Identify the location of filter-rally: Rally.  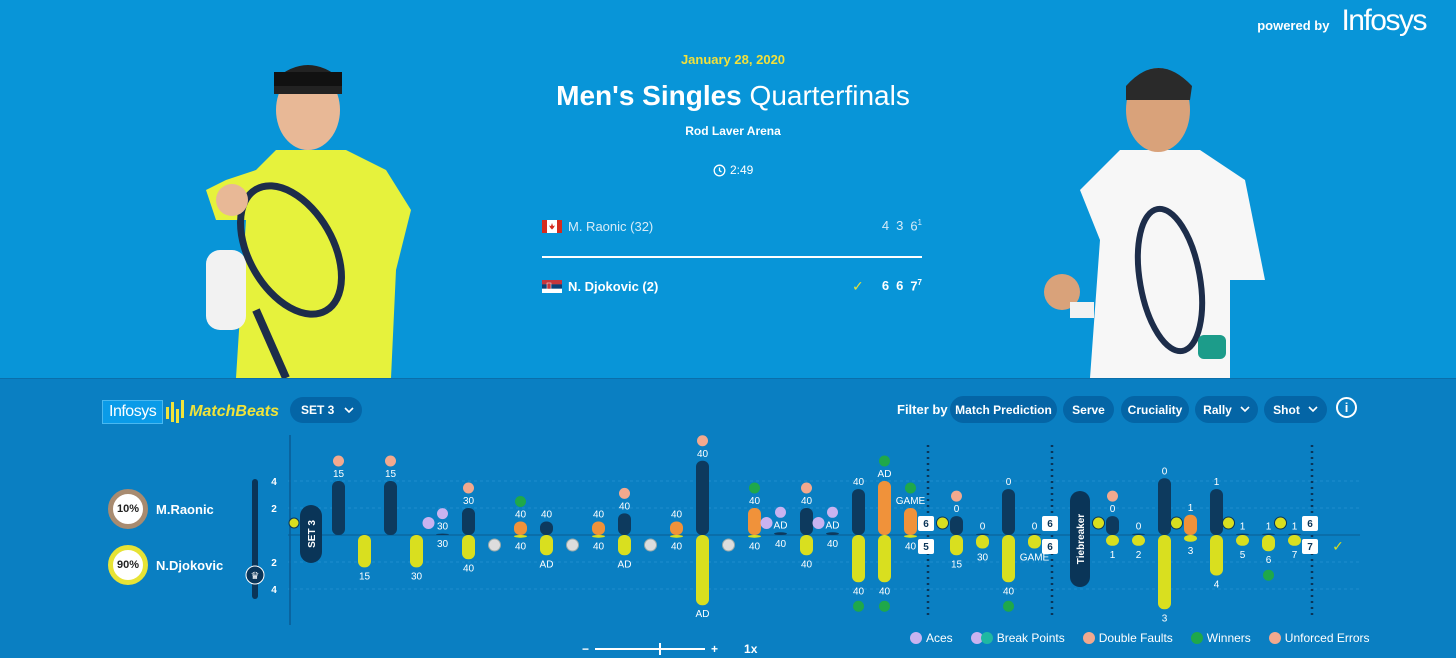
(1226, 409).